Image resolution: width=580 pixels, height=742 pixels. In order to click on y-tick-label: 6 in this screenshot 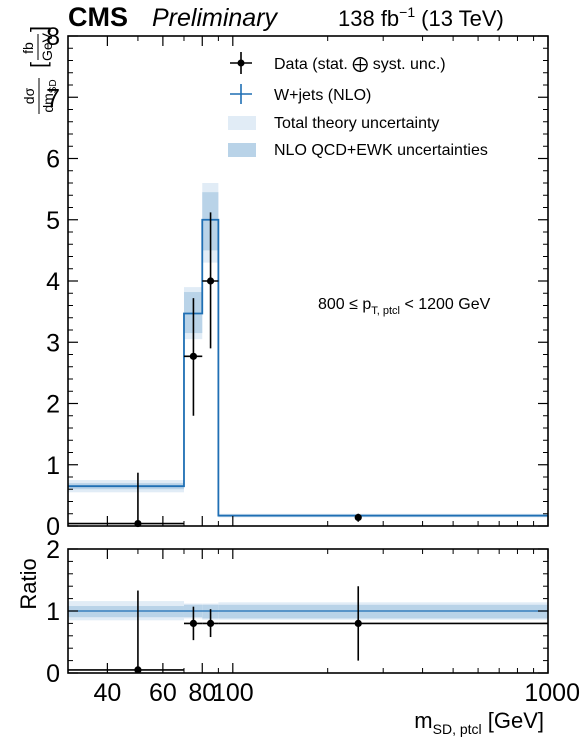, I will do `click(53, 160)`.